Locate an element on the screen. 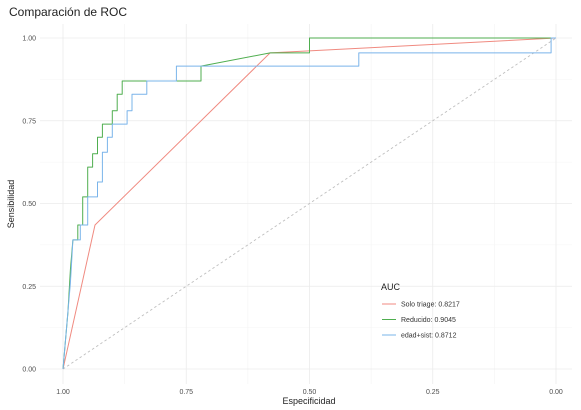  y-tick-label: 0.50 is located at coordinates (29, 204).